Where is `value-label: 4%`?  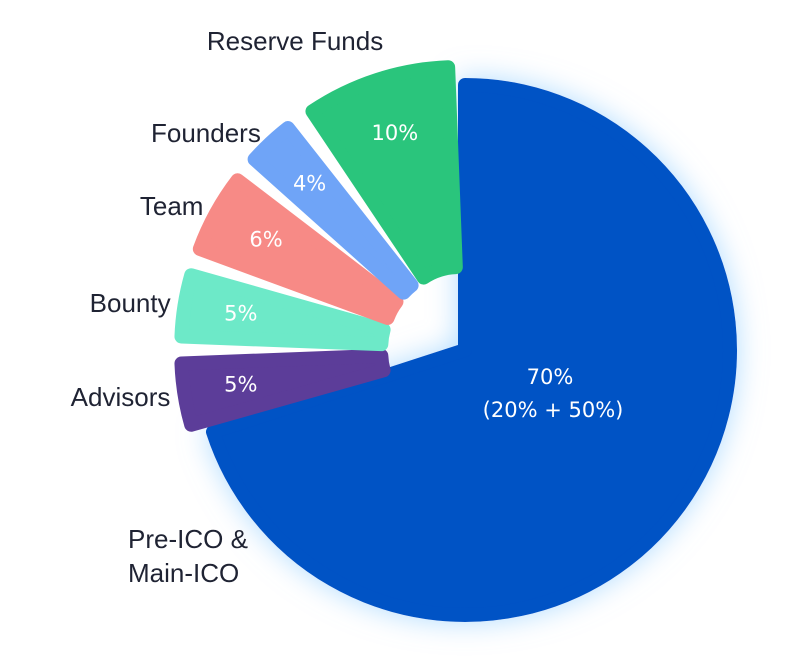 value-label: 4% is located at coordinates (309, 184).